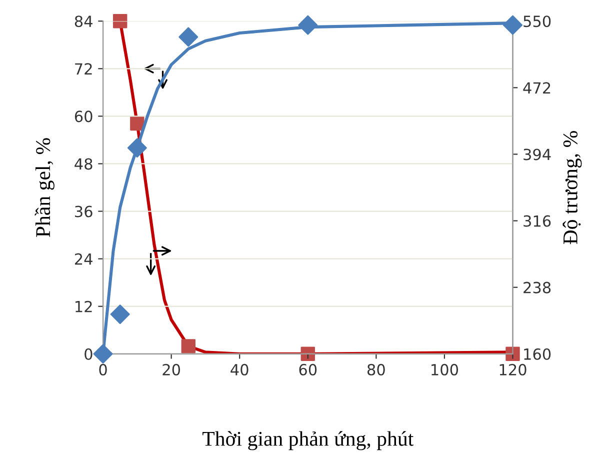 The width and height of the screenshot is (599, 459). Describe the element at coordinates (83, 22) in the screenshot. I see `y-tick-label: 84` at that location.